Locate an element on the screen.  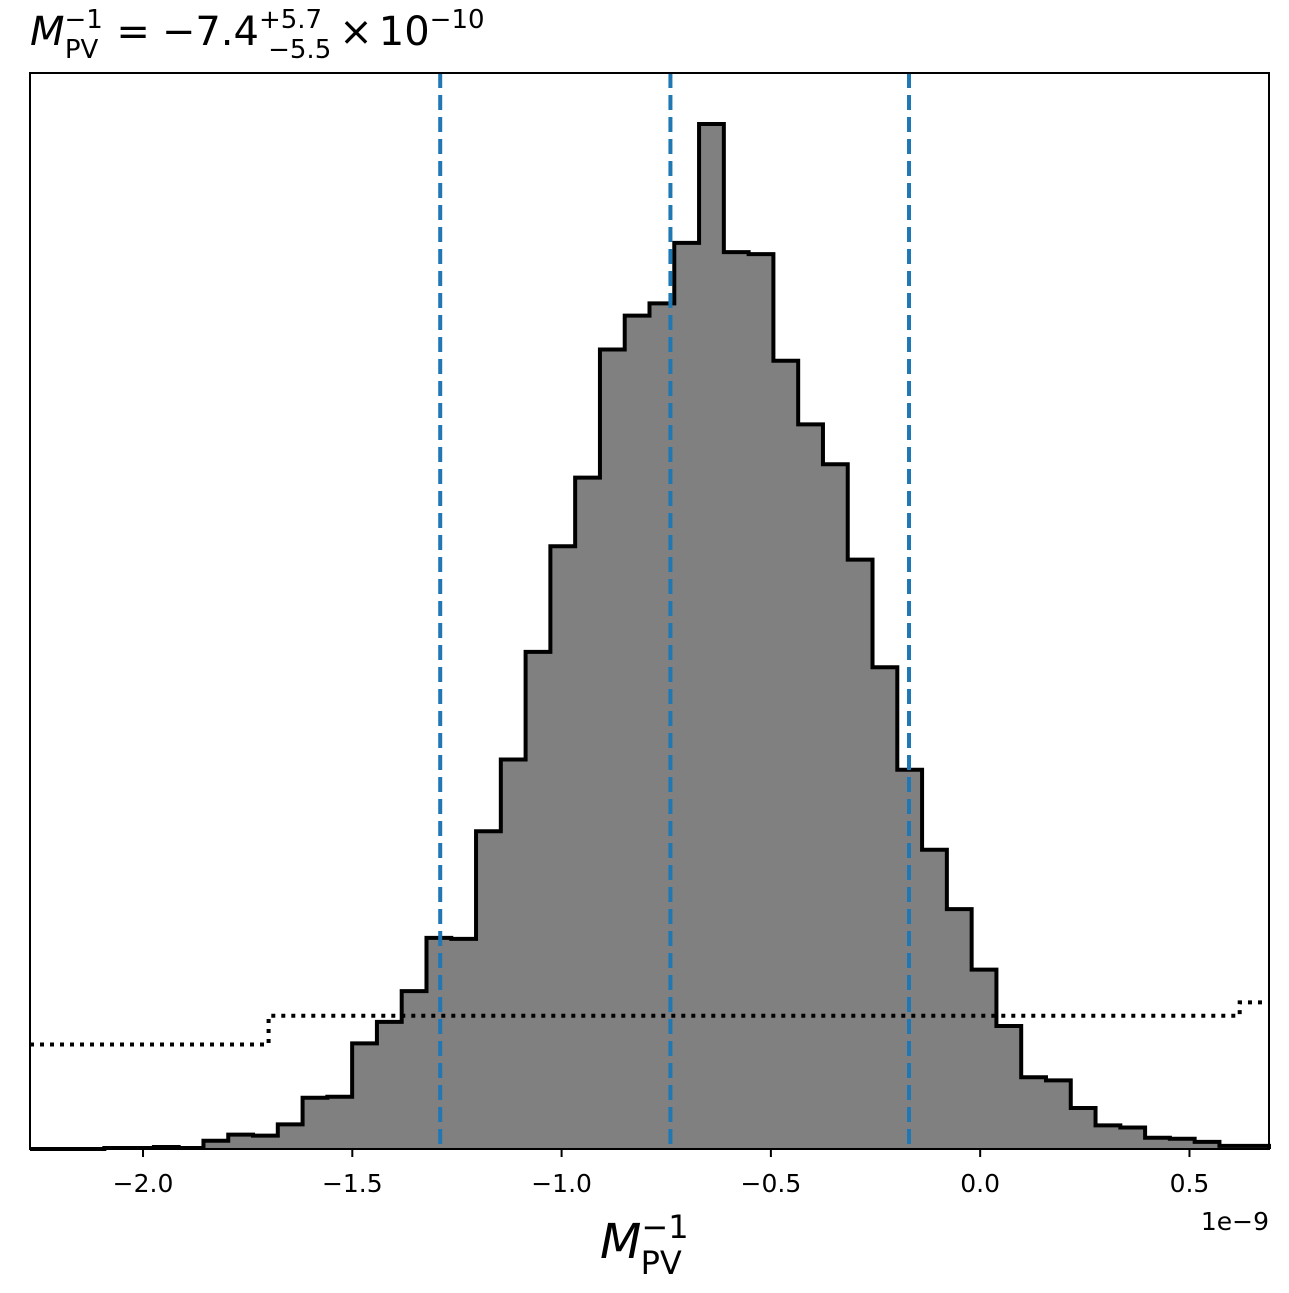
title-base: 10 is located at coordinates (404, 32).